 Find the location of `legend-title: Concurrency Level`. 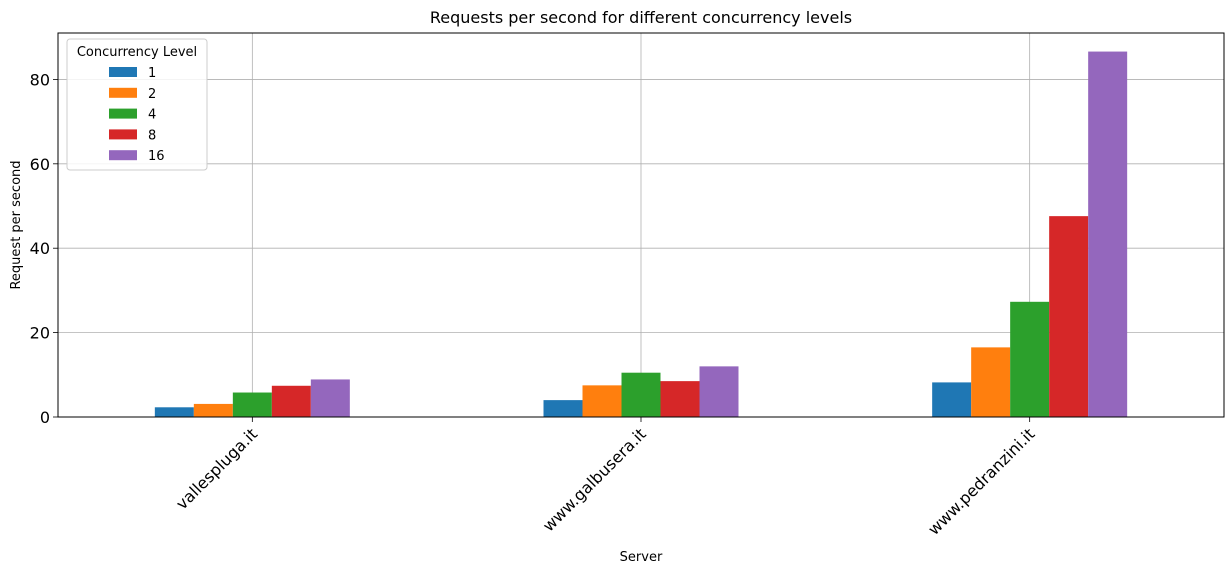

legend-title: Concurrency Level is located at coordinates (137, 52).